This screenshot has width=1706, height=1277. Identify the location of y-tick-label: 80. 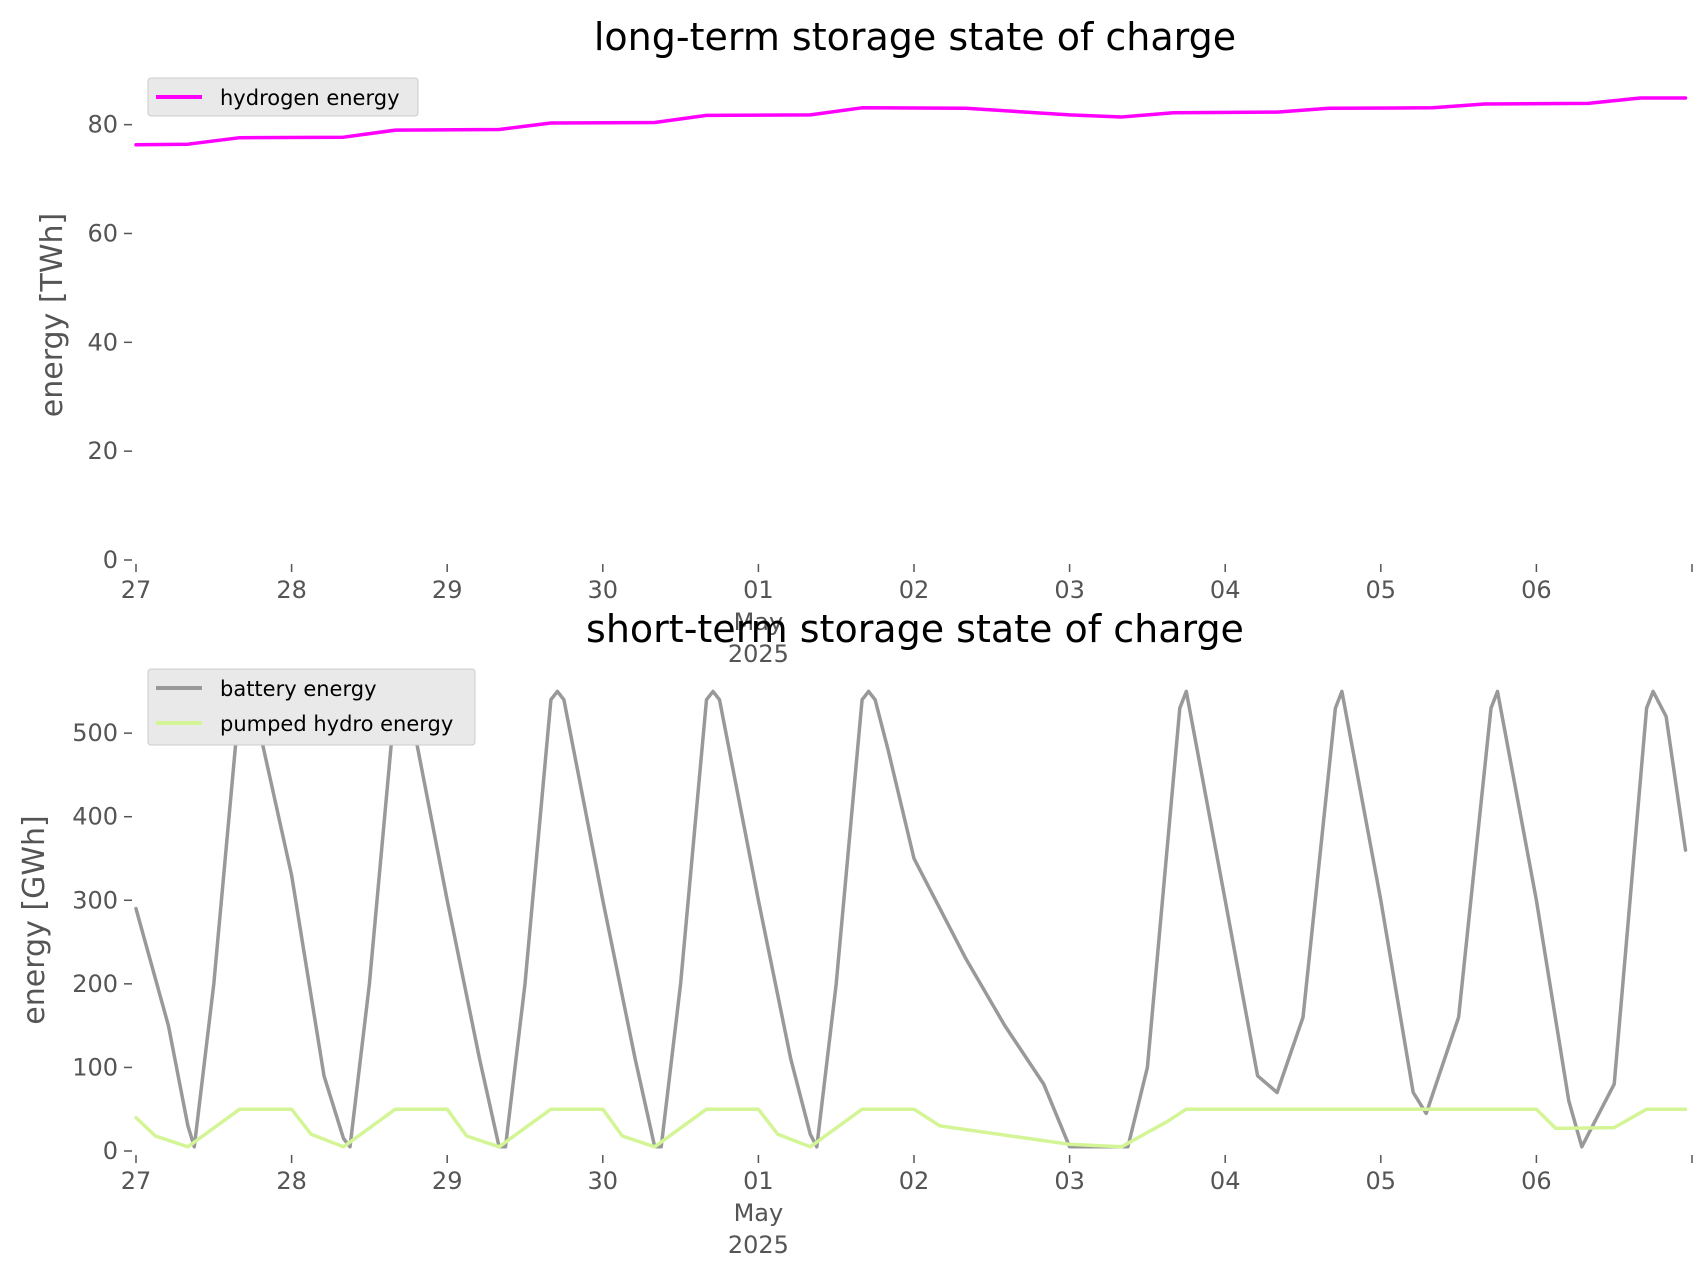
(102, 125).